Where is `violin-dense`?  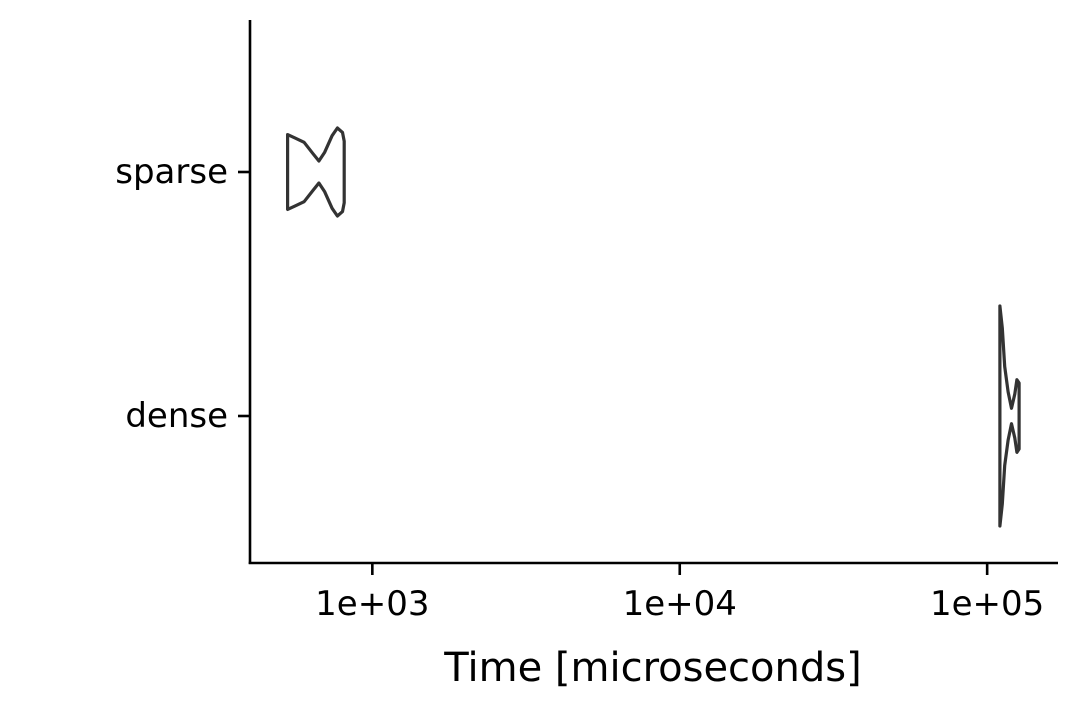 violin-dense is located at coordinates (1009, 416).